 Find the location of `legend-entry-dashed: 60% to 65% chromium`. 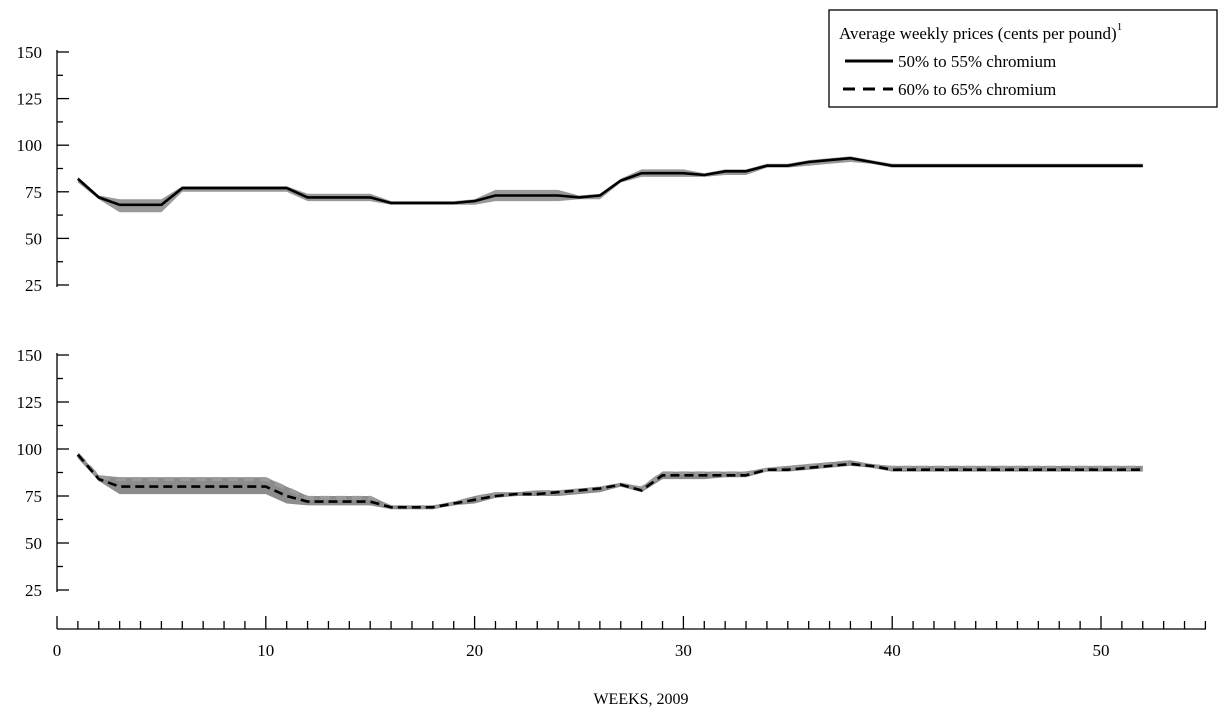

legend-entry-dashed: 60% to 65% chromium is located at coordinates (977, 89).